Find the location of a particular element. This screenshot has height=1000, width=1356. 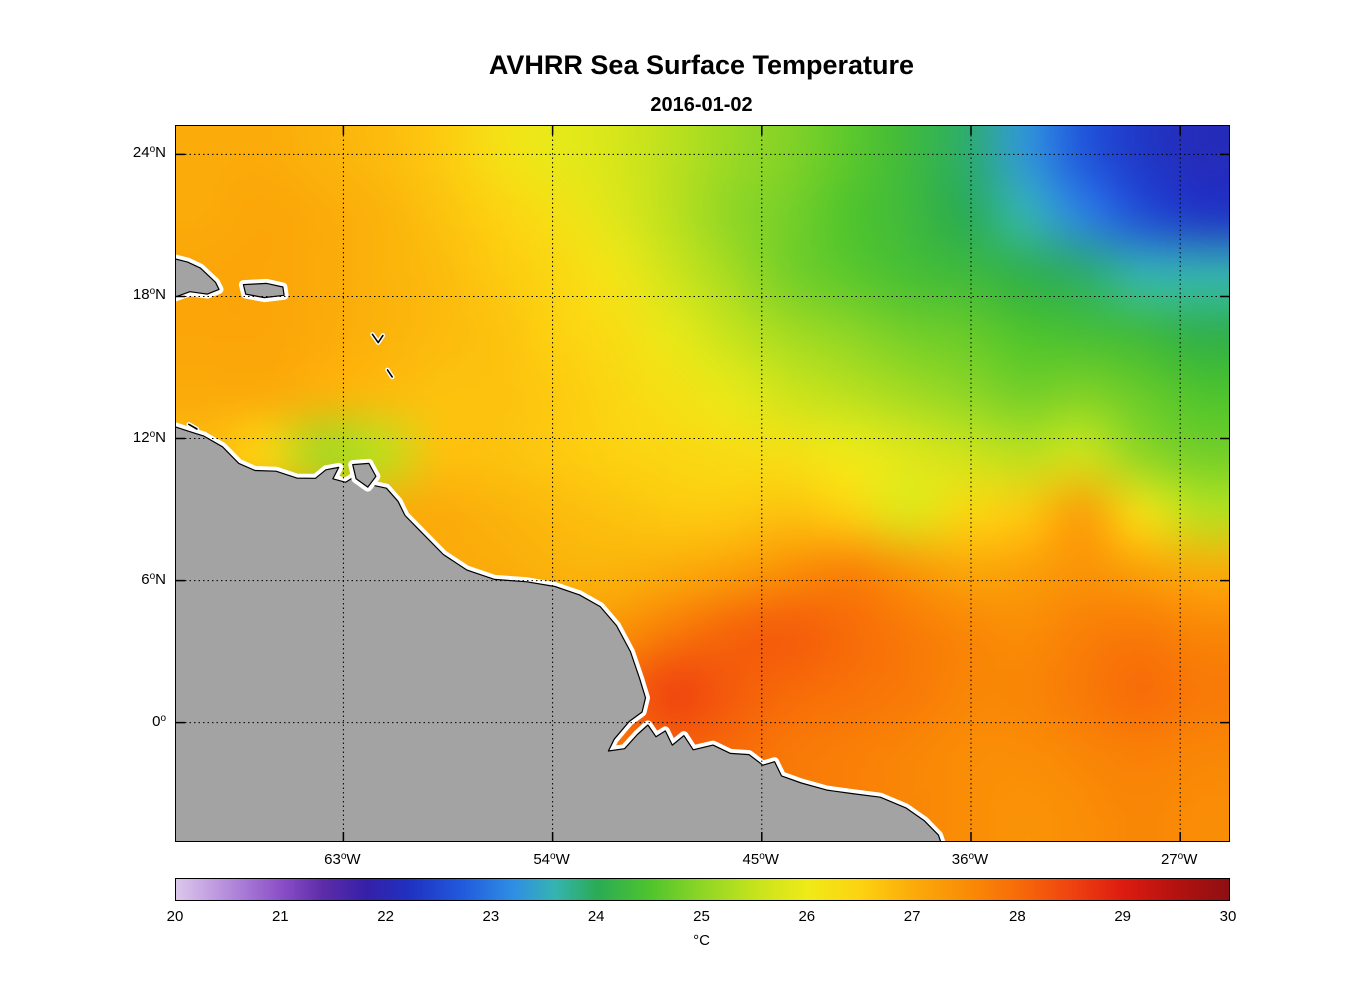

colorbar-tick-label: 23 is located at coordinates (491, 916).